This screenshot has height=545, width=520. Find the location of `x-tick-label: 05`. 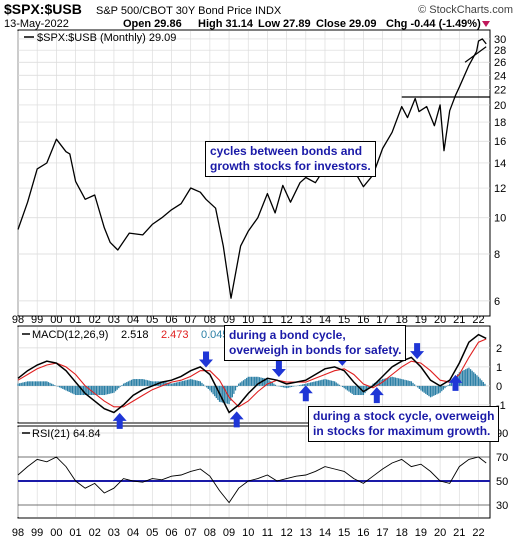

x-tick-label: 05 is located at coordinates (152, 533).